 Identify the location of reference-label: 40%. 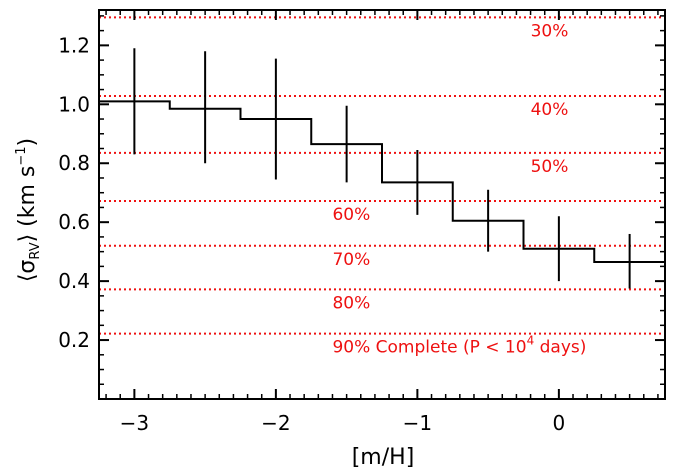
(550, 110).